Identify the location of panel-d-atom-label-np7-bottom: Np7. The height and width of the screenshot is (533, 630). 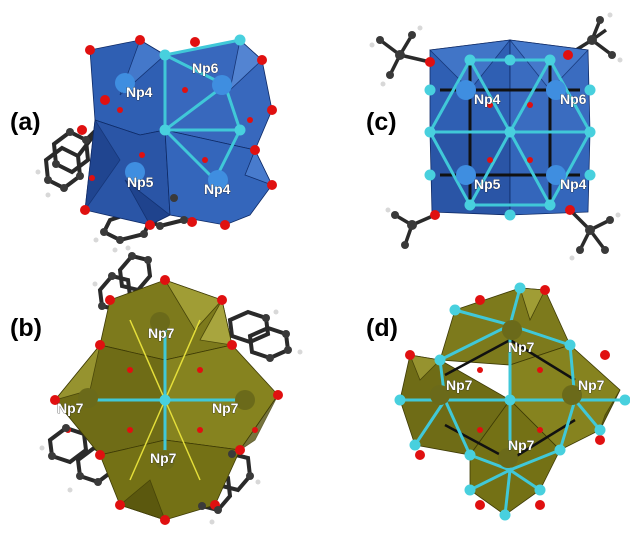
(521, 445).